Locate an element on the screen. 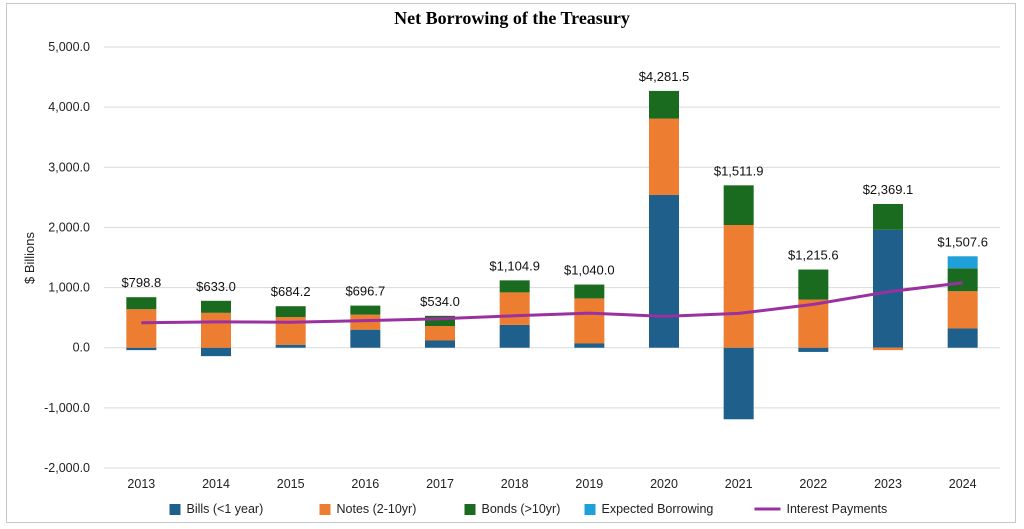 The image size is (1024, 529). bar-expected-borrowing-2024 is located at coordinates (962, 262).